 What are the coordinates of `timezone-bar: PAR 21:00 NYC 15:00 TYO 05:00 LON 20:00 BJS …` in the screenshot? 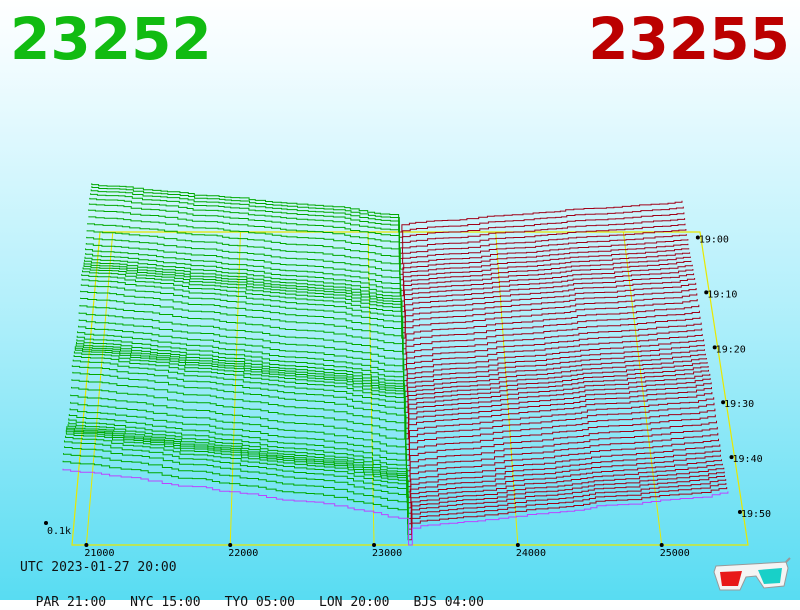 It's located at (264, 595).